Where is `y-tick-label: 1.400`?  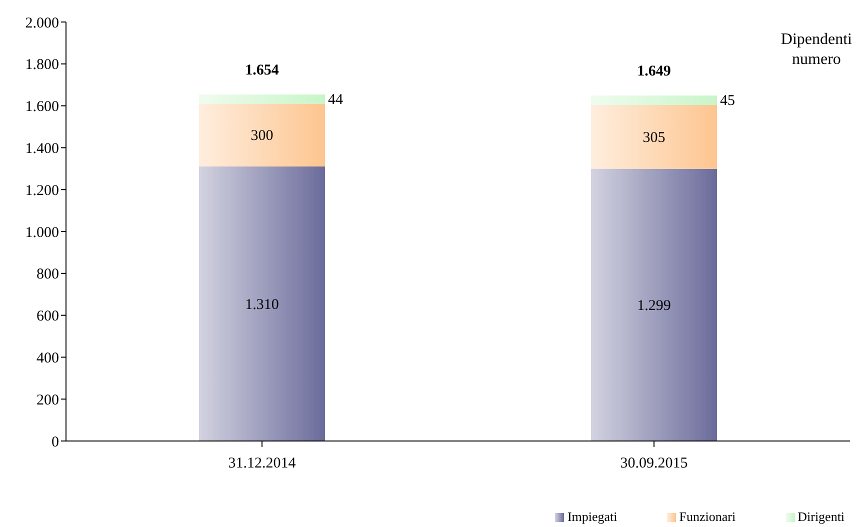
y-tick-label: 1.400 is located at coordinates (42, 149).